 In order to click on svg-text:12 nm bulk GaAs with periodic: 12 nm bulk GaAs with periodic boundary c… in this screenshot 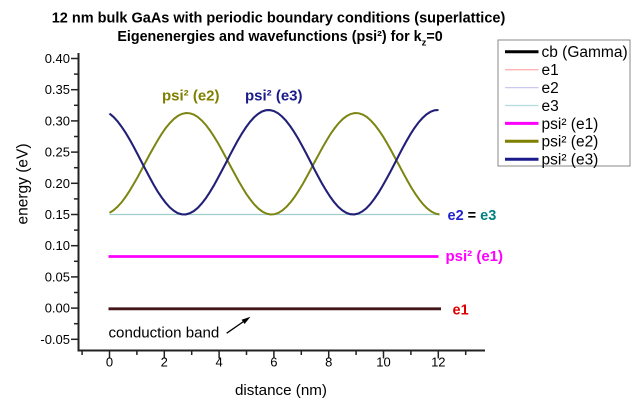, I will do `click(279, 18)`.